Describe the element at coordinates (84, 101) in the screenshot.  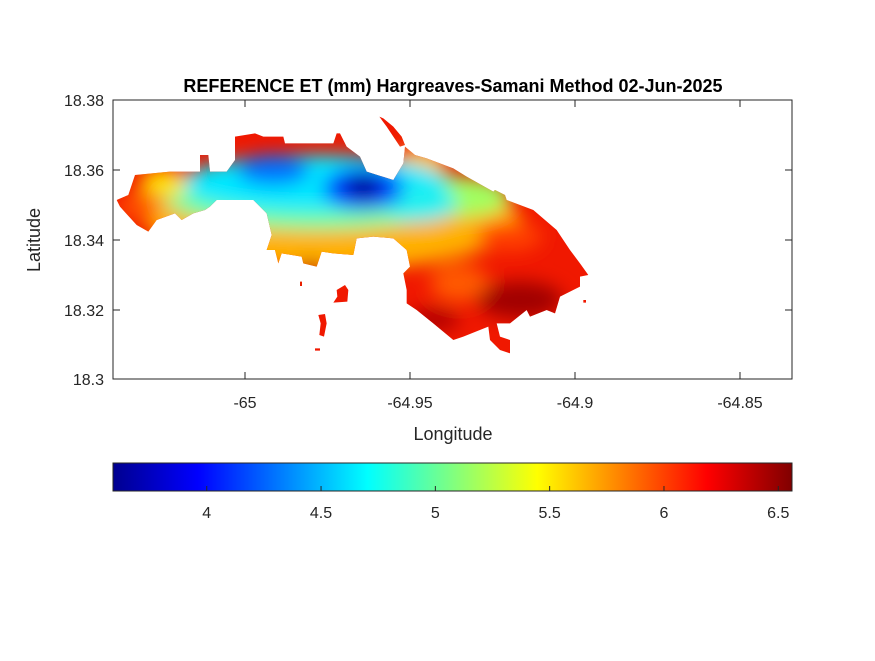
I see `y-tick-label: 18.38` at that location.